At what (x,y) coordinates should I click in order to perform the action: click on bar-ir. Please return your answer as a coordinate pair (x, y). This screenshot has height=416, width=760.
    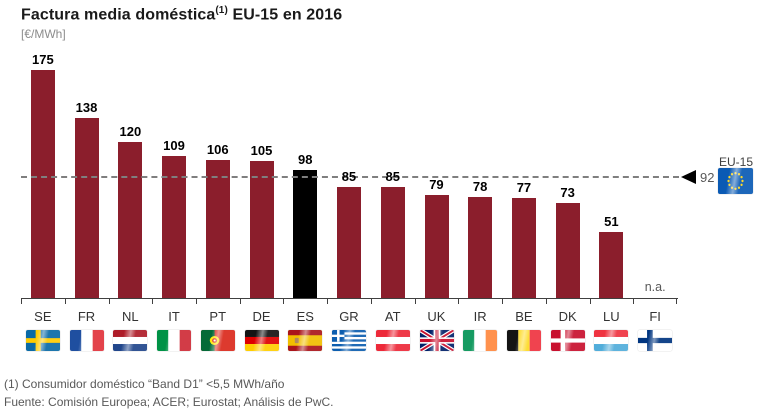
    Looking at the image, I should click on (480, 247).